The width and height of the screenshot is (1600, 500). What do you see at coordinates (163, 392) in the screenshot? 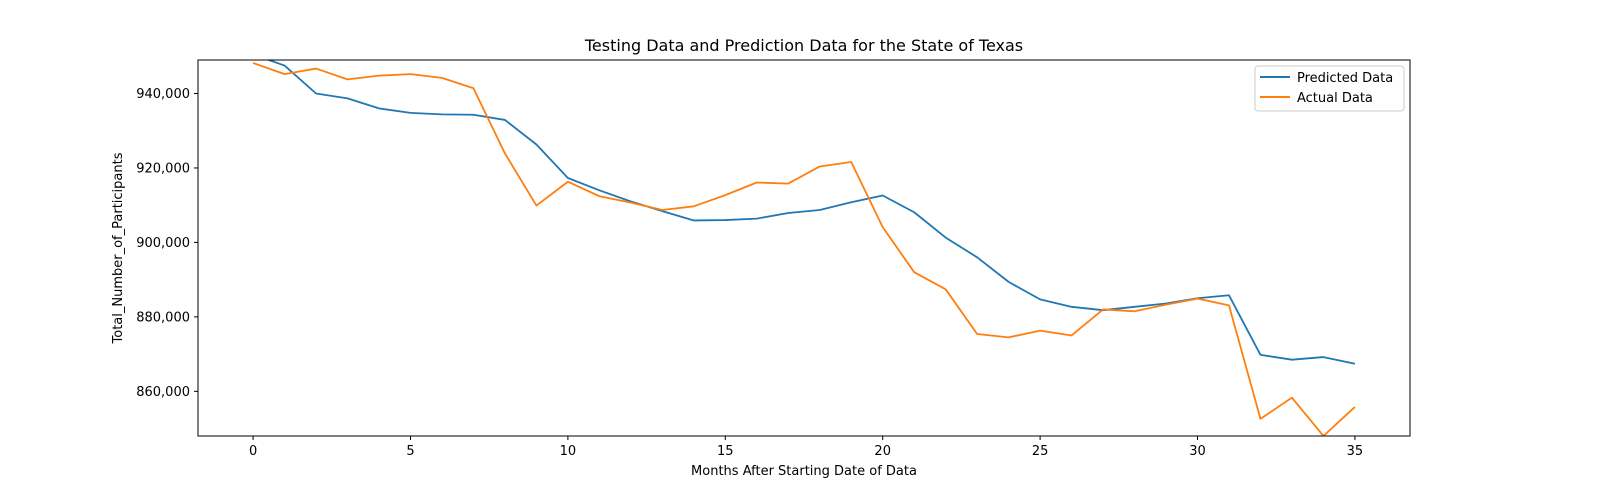
I see `y-tick-label: 860,000` at bounding box center [163, 392].